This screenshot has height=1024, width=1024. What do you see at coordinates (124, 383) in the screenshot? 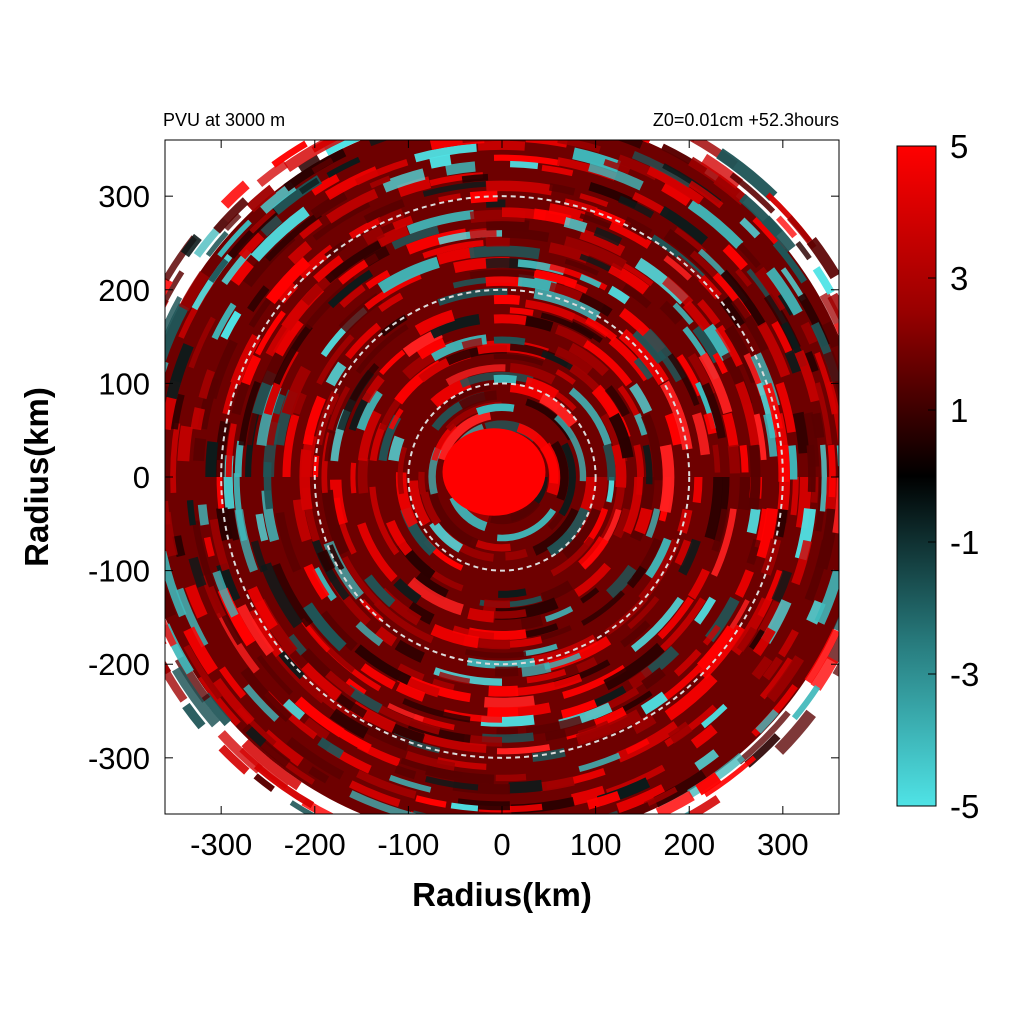
I see `y-tick-label: 100` at bounding box center [124, 383].